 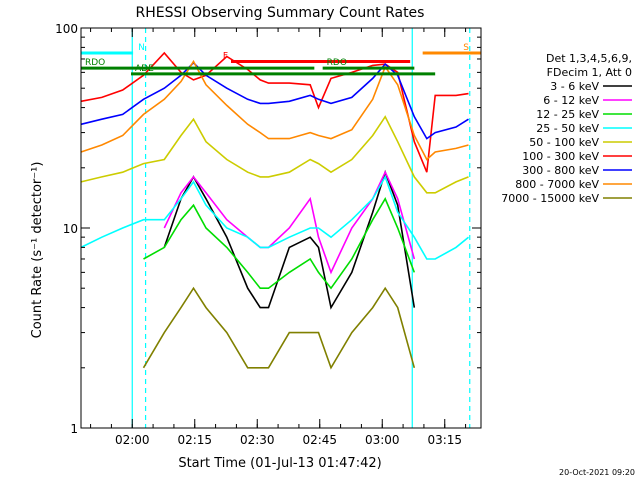 What do you see at coordinates (132, 440) in the screenshot?
I see `x-tick-label: 02:00` at bounding box center [132, 440].